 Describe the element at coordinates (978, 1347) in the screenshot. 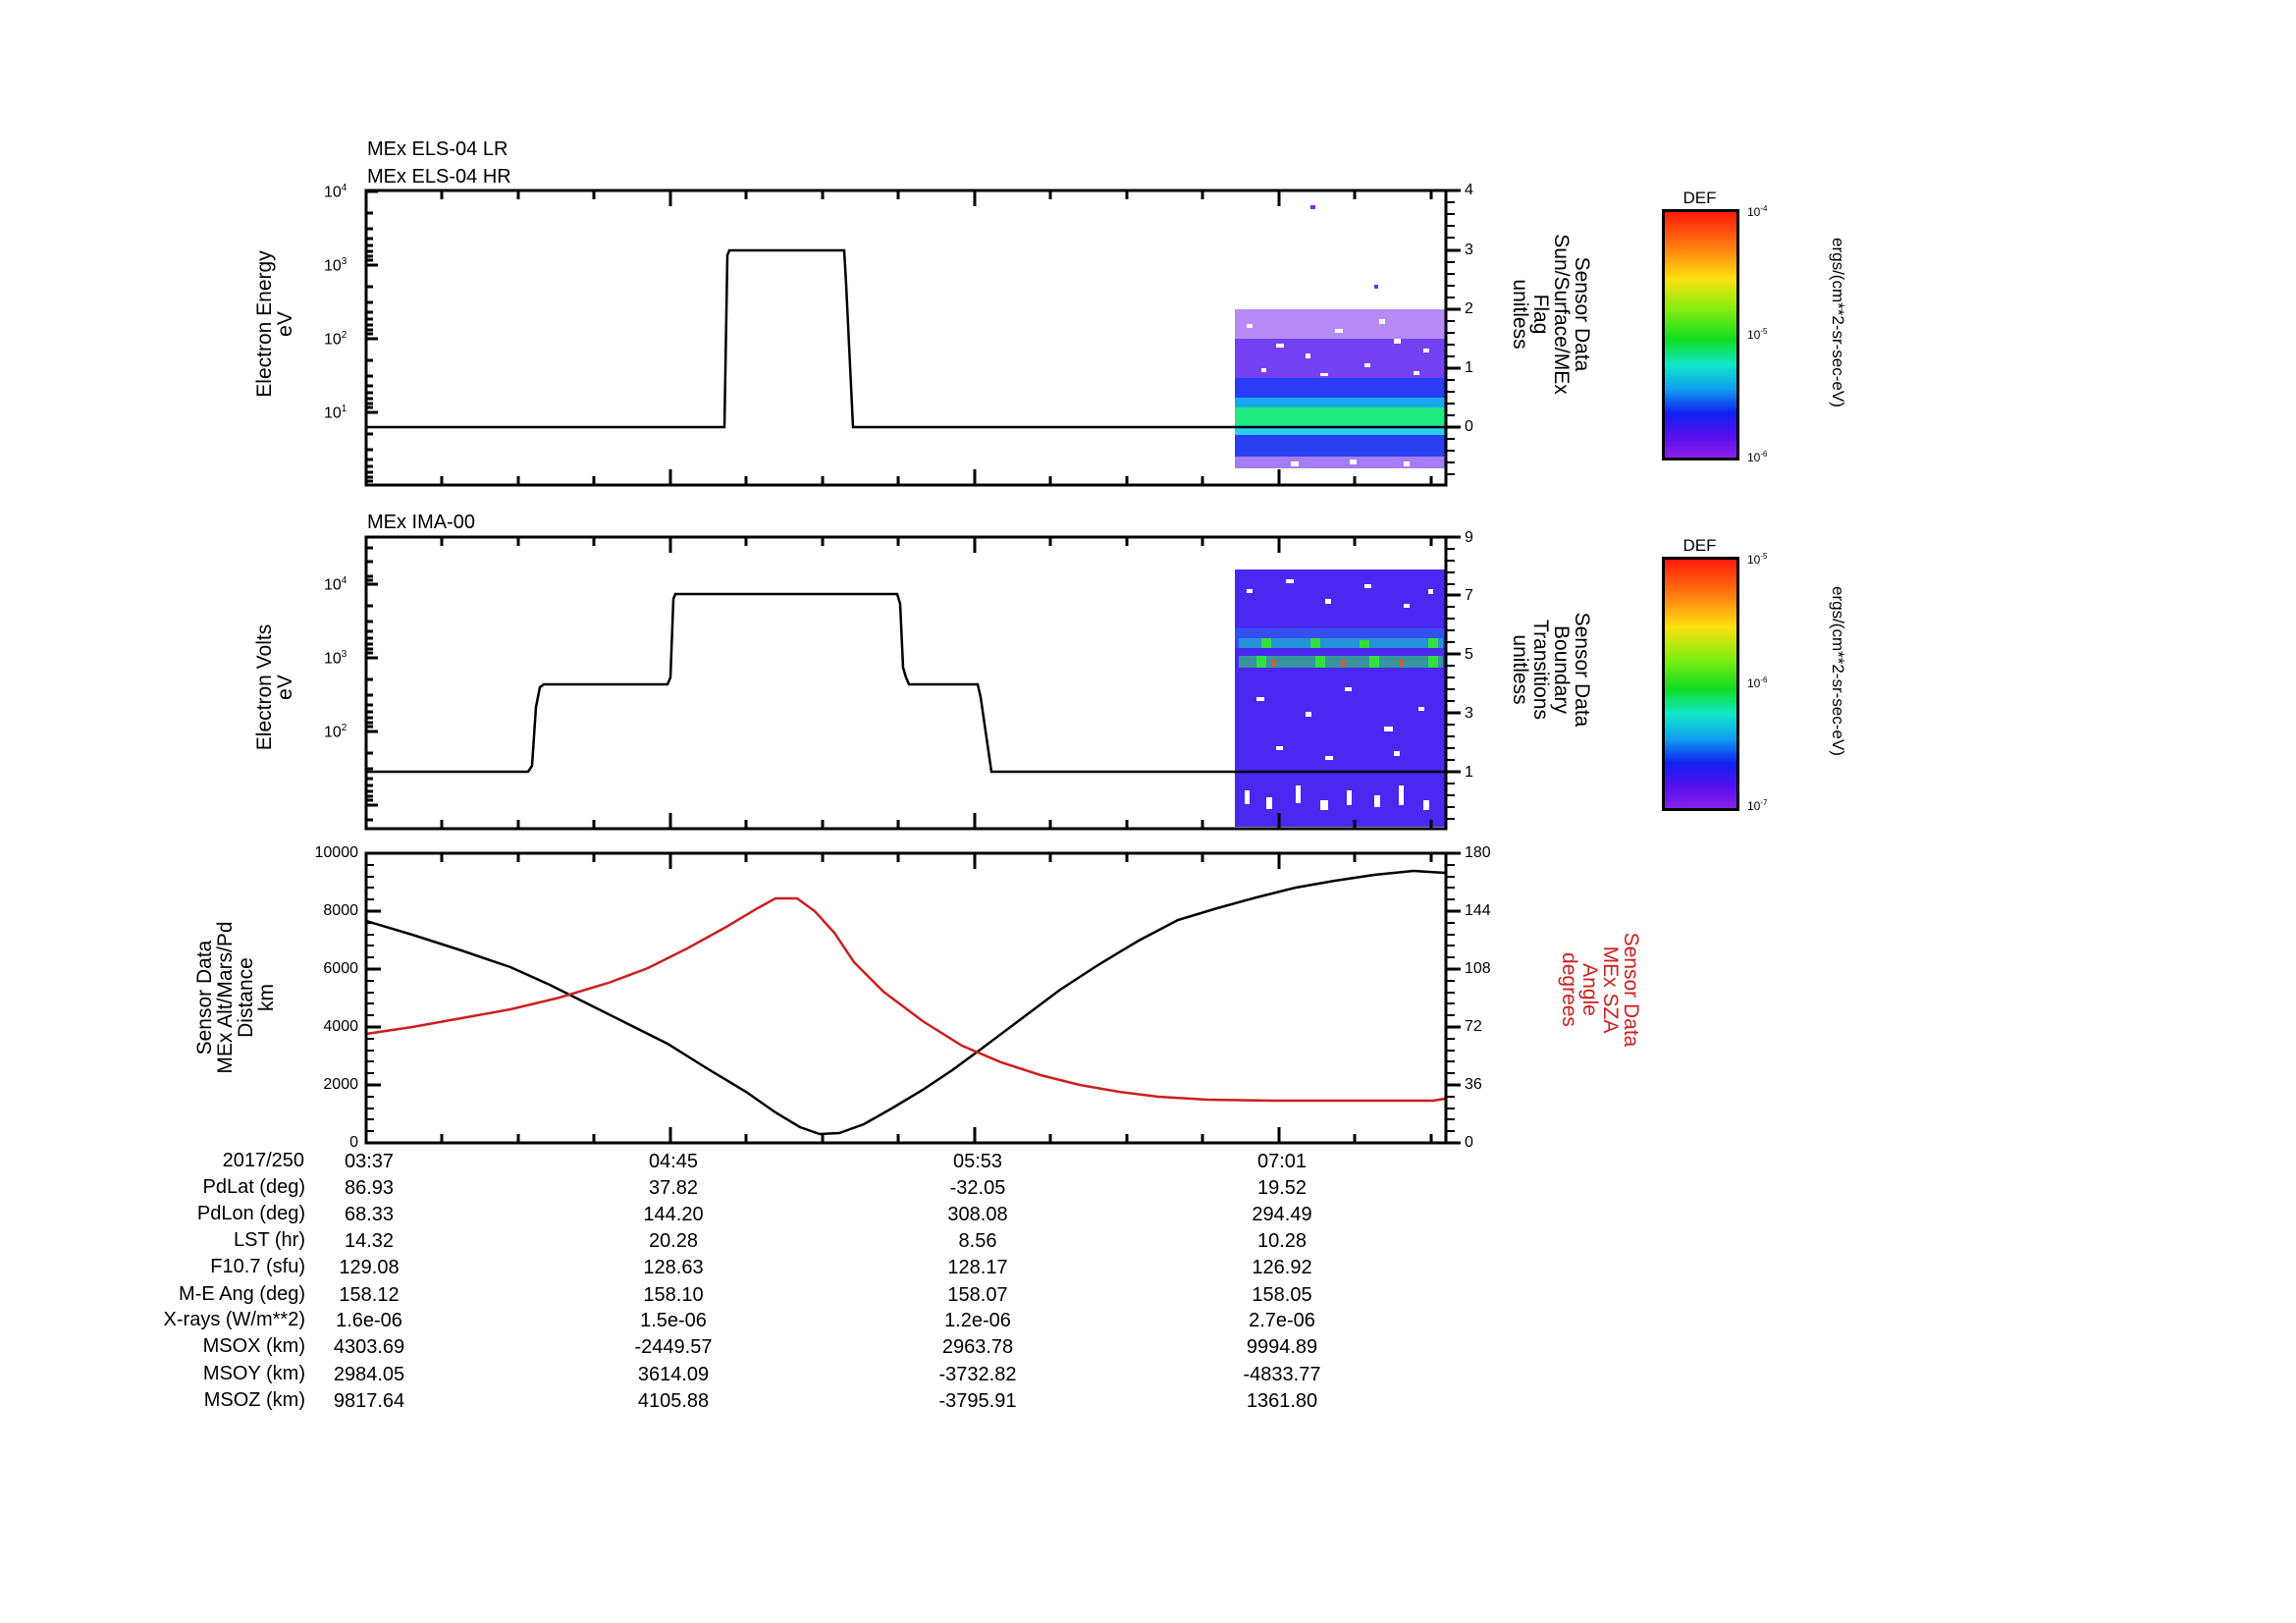

I see `ephemeris-cell: 2963.78` at that location.